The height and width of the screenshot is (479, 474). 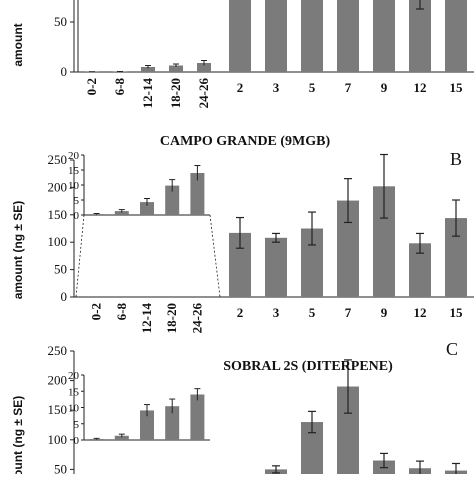 I want to click on inset-chart: 0 5 10 15 20, so click(x=139, y=408).